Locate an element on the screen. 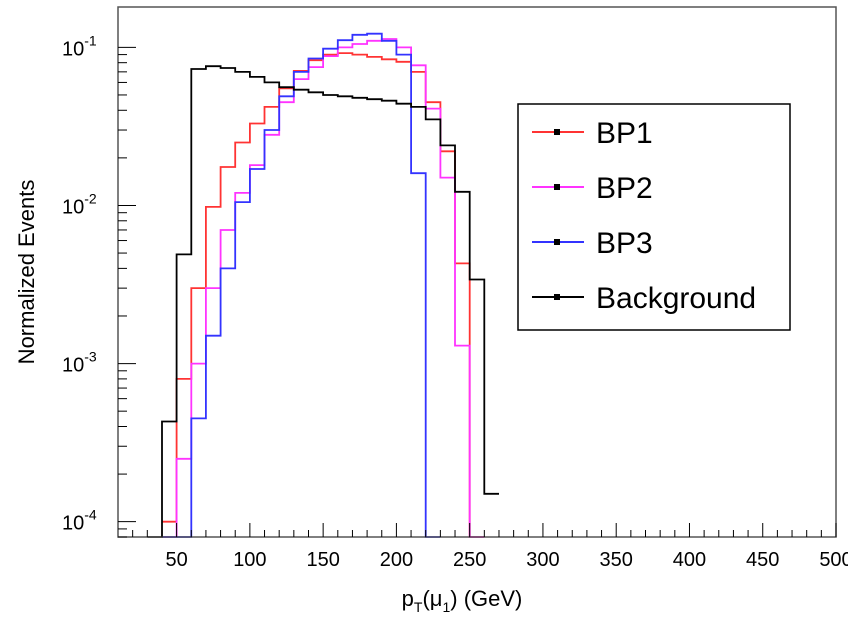  legend-box is located at coordinates (654, 217).